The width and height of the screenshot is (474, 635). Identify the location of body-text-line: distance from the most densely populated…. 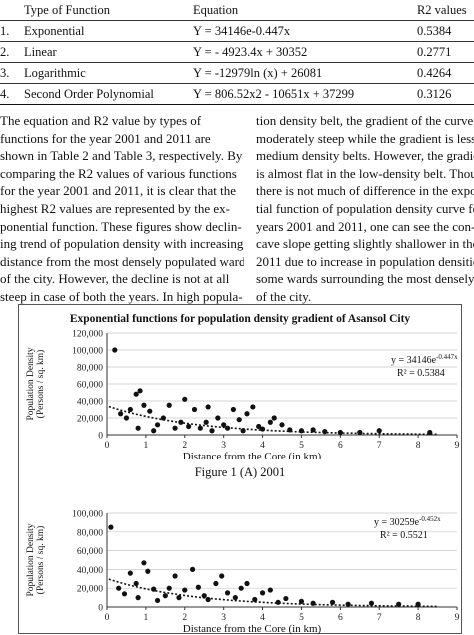
(122, 261).